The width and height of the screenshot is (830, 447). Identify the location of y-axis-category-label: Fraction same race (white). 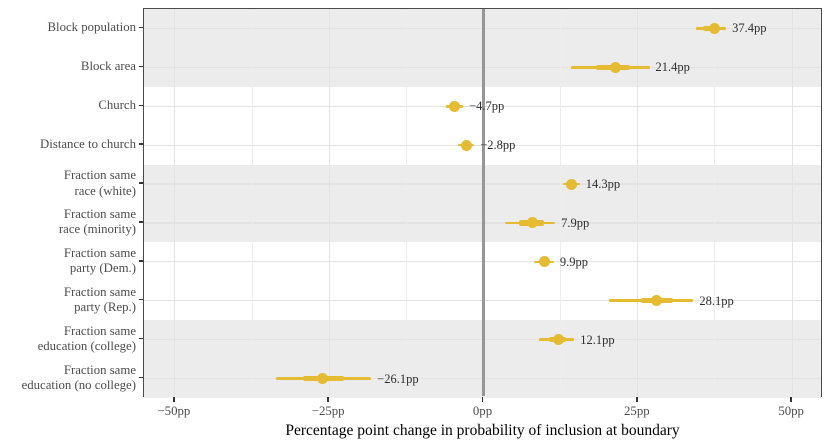
(99, 183).